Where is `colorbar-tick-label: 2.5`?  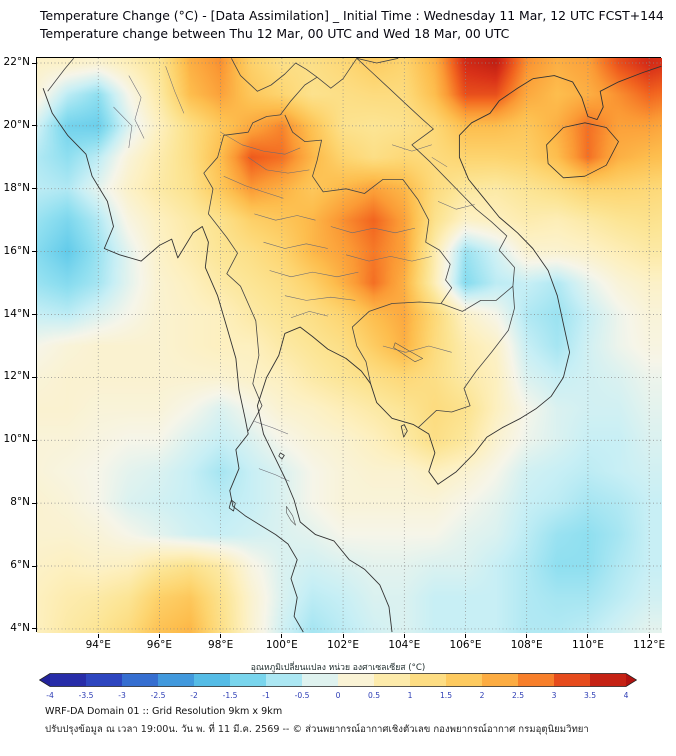
colorbar-tick-label: 2.5 is located at coordinates (518, 695).